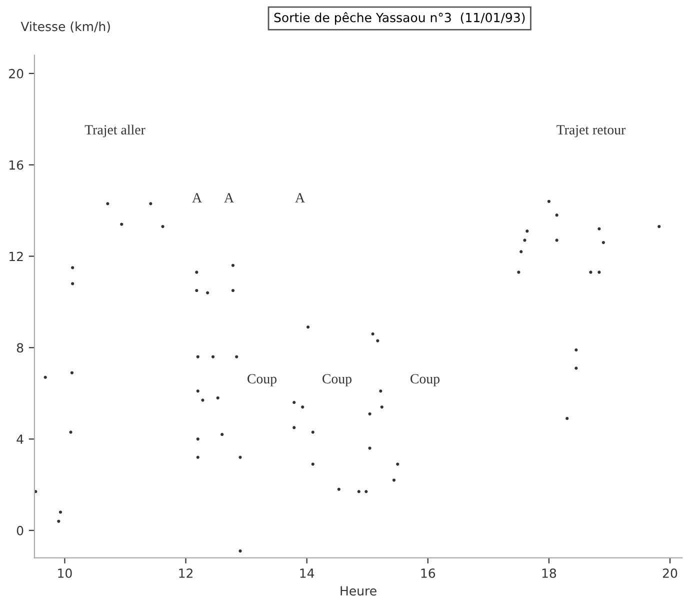 The height and width of the screenshot is (613, 689). Describe the element at coordinates (20, 348) in the screenshot. I see `y-tick-label: 8` at that location.